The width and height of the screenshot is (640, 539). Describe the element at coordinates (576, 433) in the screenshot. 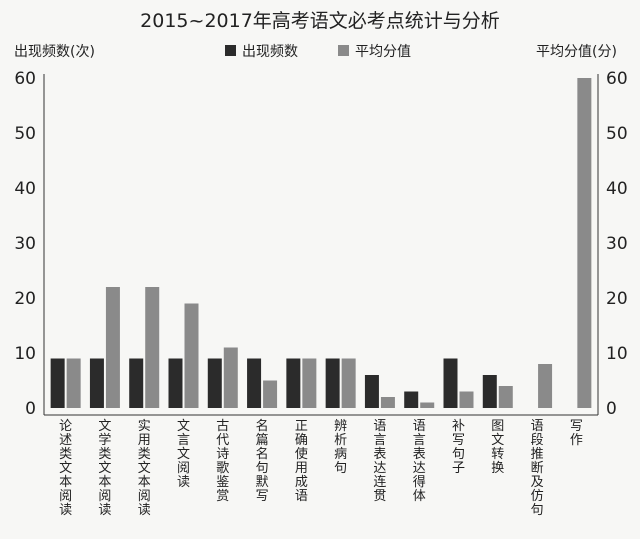

I see `category-label: 写作` at that location.